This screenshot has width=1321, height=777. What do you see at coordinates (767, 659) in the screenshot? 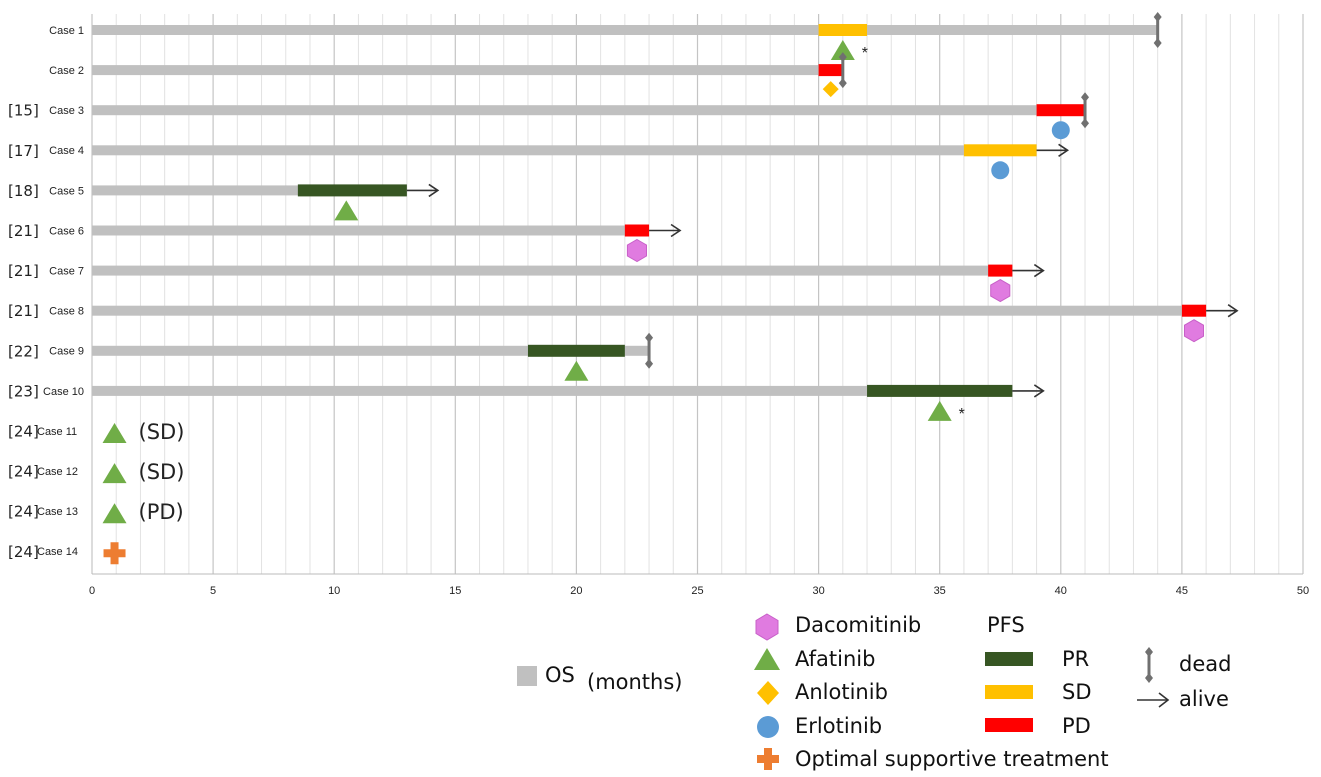
I see `triangle-icon` at bounding box center [767, 659].